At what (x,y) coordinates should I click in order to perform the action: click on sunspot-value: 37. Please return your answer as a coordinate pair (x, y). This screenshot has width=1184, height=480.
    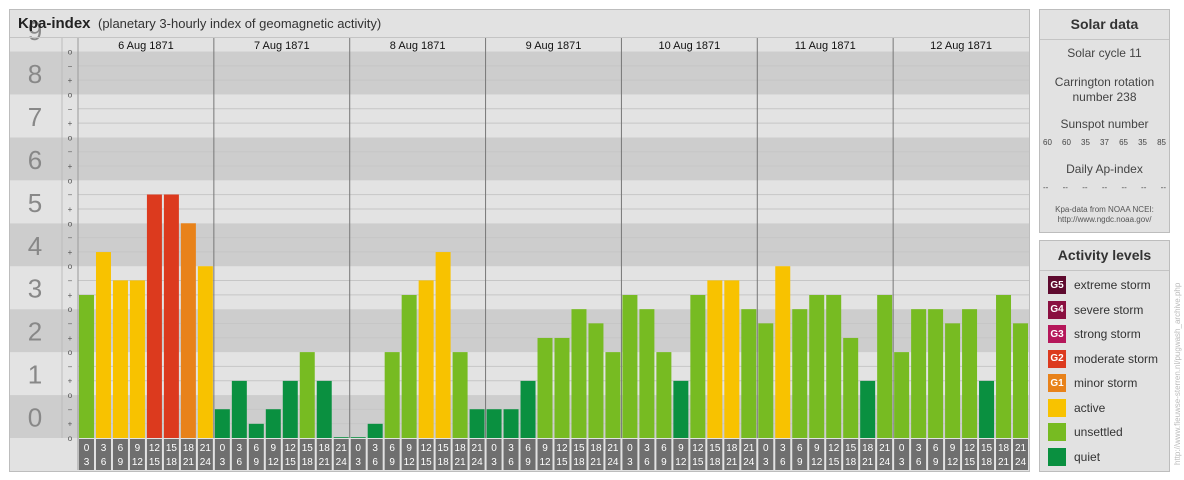
    Looking at the image, I should click on (1104, 142).